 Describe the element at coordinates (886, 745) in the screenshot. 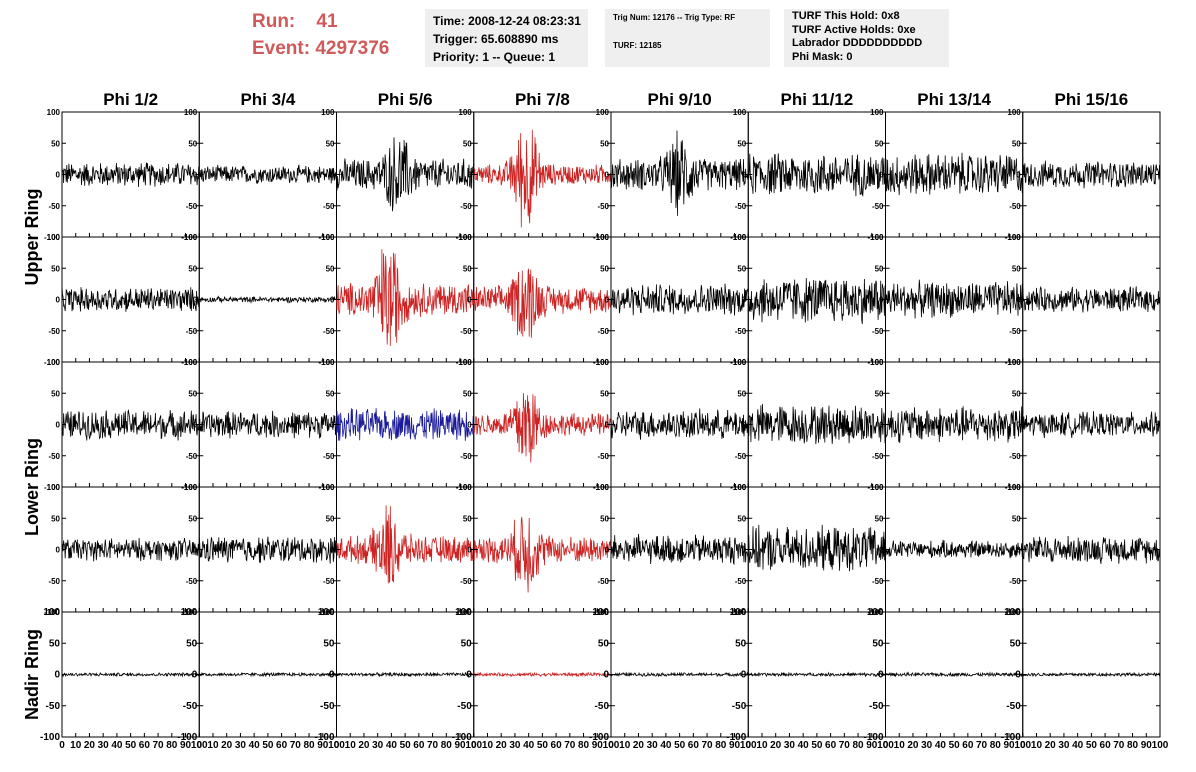

I see `x-tick-label: 0` at that location.